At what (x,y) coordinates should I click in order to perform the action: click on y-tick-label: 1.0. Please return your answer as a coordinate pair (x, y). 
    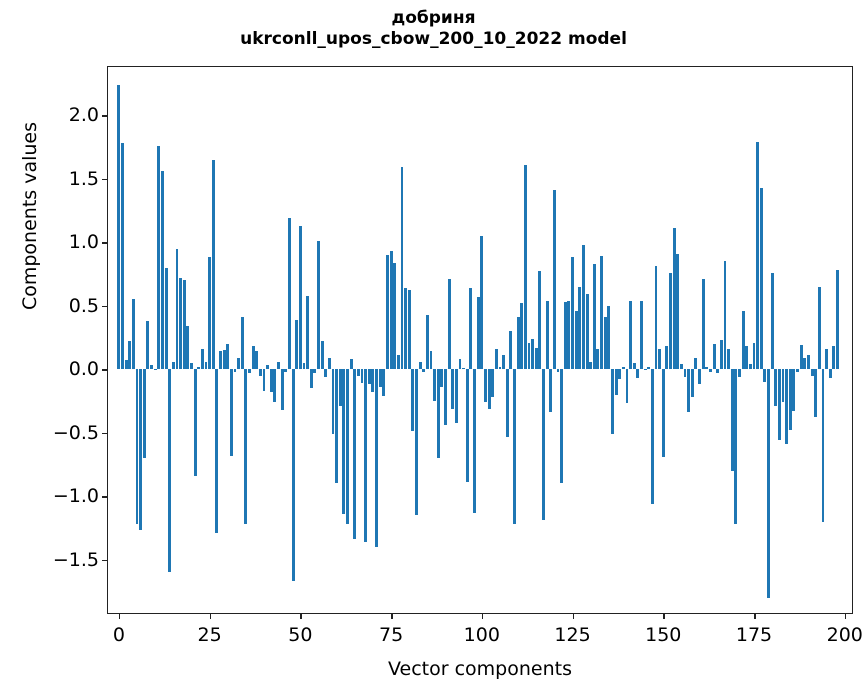
    Looking at the image, I should click on (83, 242).